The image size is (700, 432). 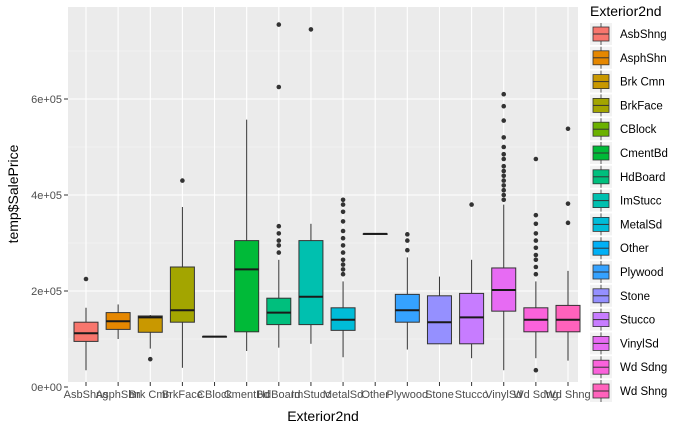 I want to click on legend-item-asbshng: AsbShng, so click(x=628, y=34).